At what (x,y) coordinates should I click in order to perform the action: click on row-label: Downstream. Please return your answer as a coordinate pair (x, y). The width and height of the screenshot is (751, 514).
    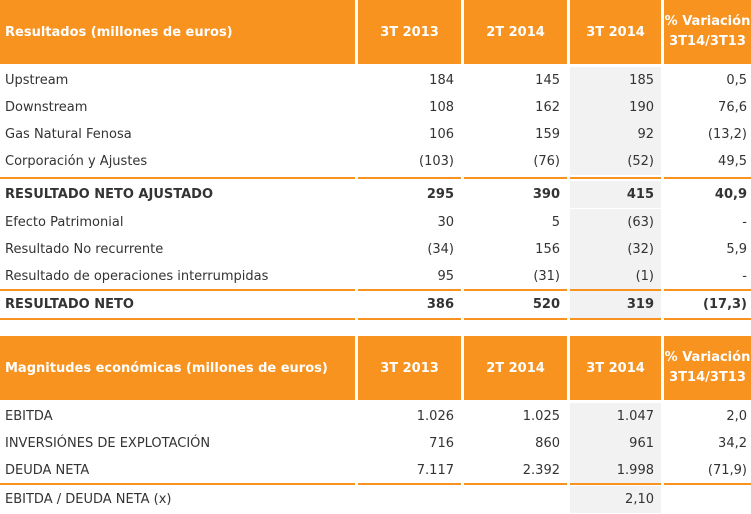
    Looking at the image, I should click on (46, 107).